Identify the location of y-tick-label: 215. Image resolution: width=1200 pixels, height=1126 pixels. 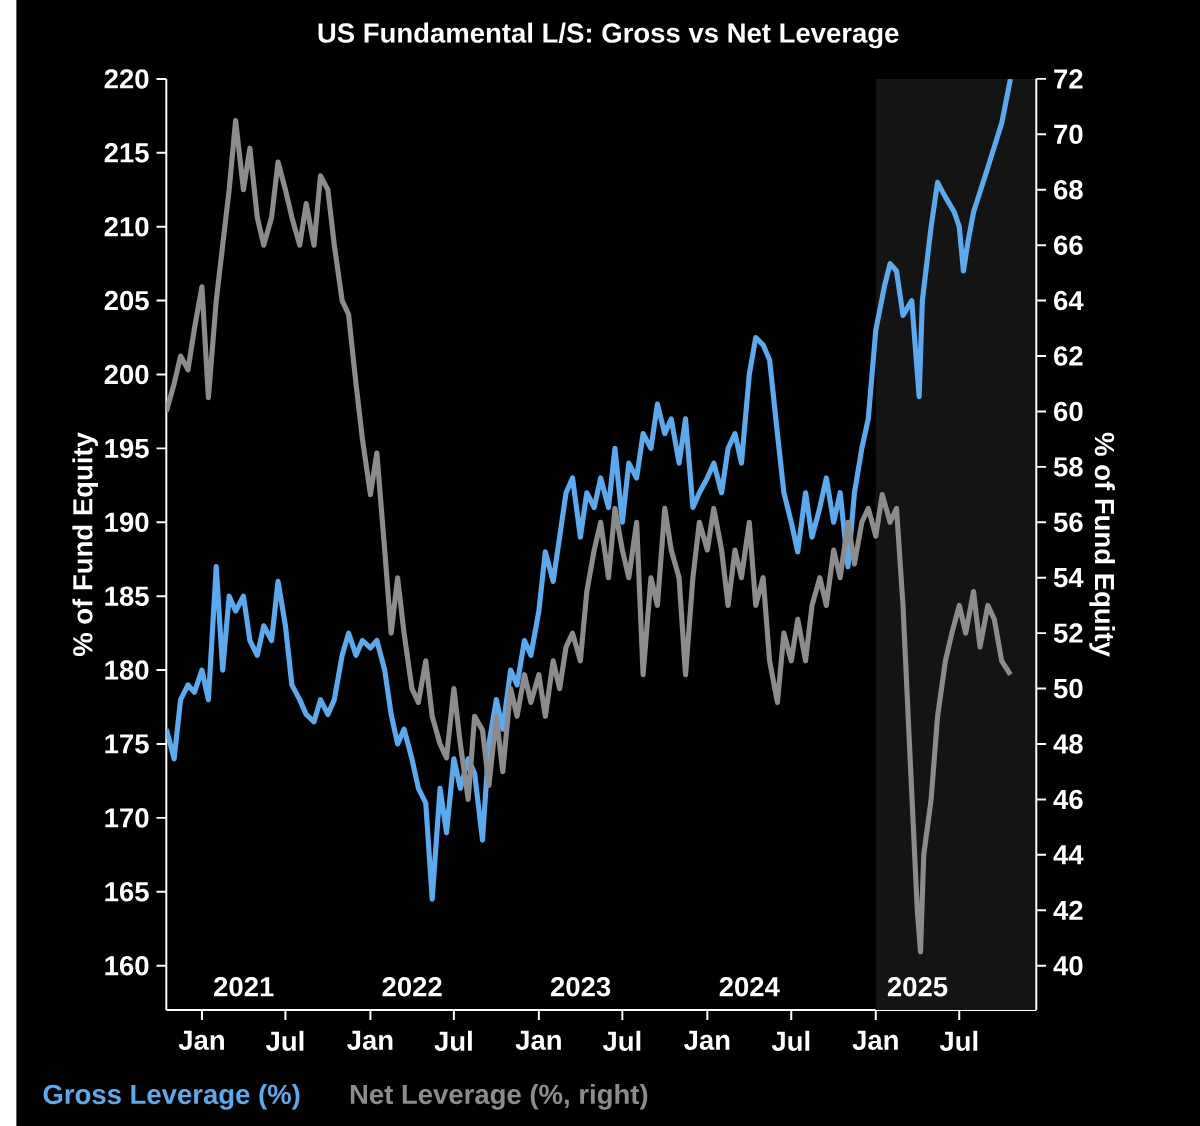
(126, 152).